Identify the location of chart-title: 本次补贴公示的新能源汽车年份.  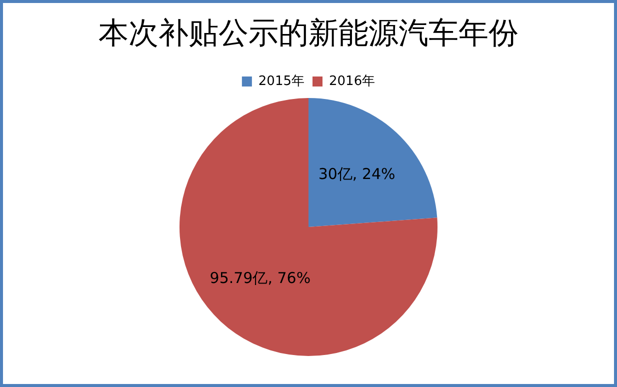
(308, 33).